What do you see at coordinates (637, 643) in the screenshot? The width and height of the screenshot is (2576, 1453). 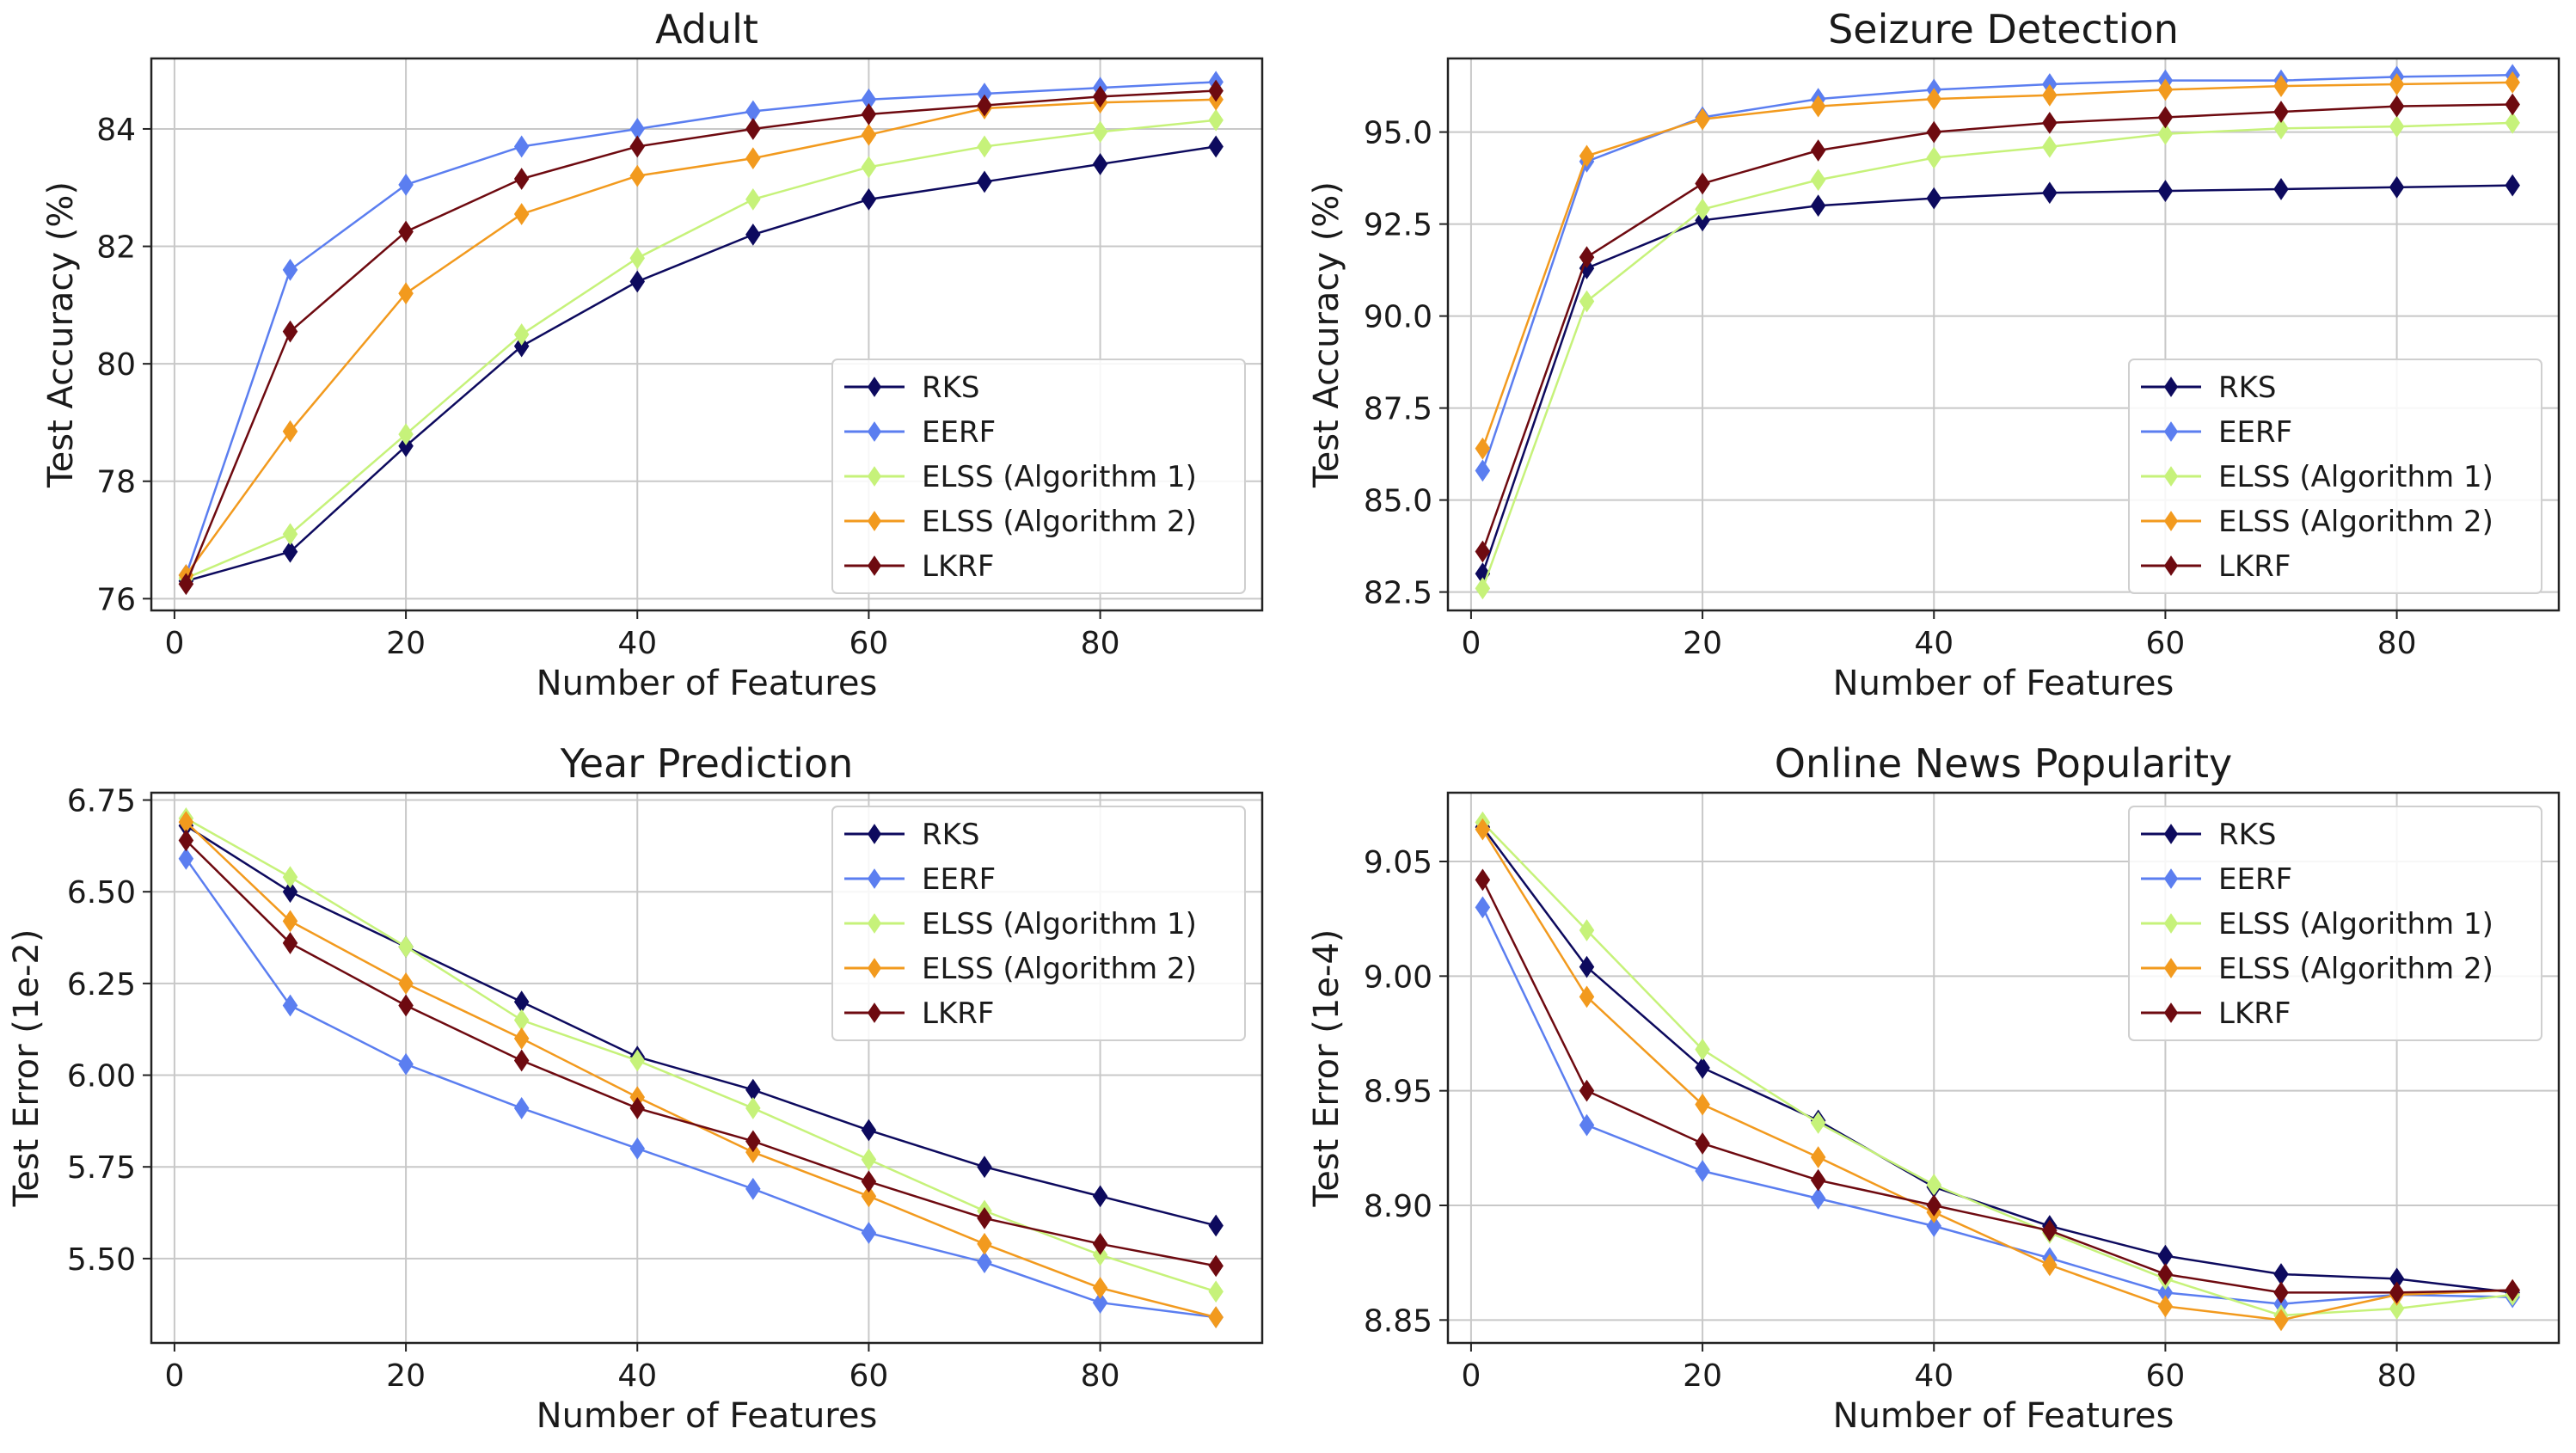 I see `x-tick-label: 40` at bounding box center [637, 643].